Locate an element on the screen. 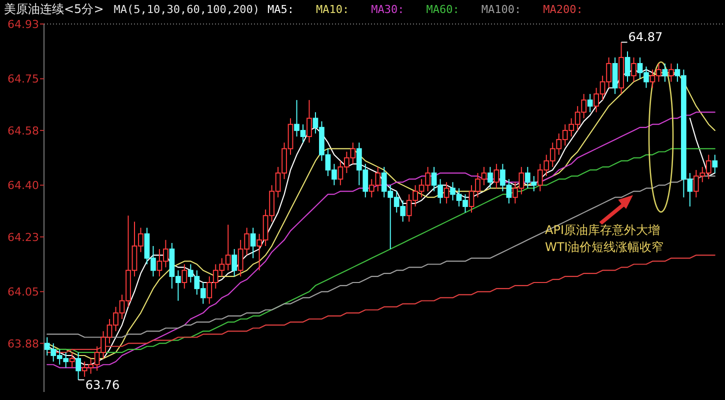 This screenshot has height=400, width=725. text: MA30: is located at coordinates (387, 9).